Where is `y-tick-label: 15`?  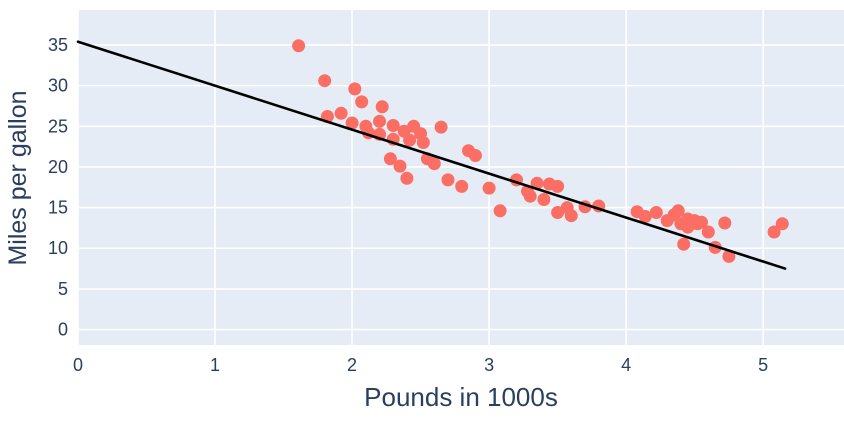 y-tick-label: 15 is located at coordinates (58, 208).